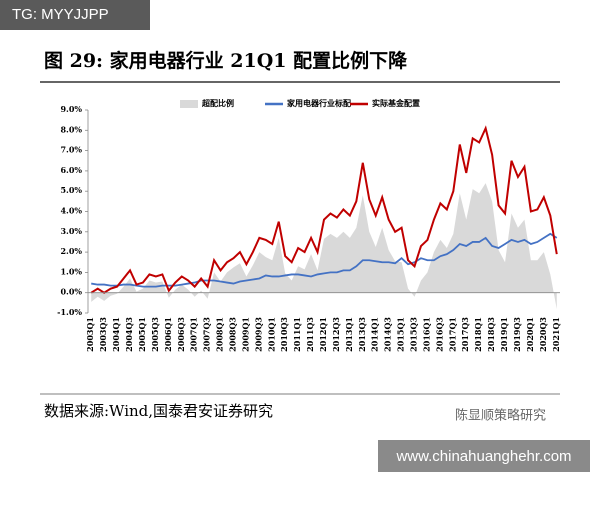 Image resolution: width=600 pixels, height=510 pixels. Describe the element at coordinates (452, 334) in the screenshot. I see `x-tick-label: 2017Q1` at that location.